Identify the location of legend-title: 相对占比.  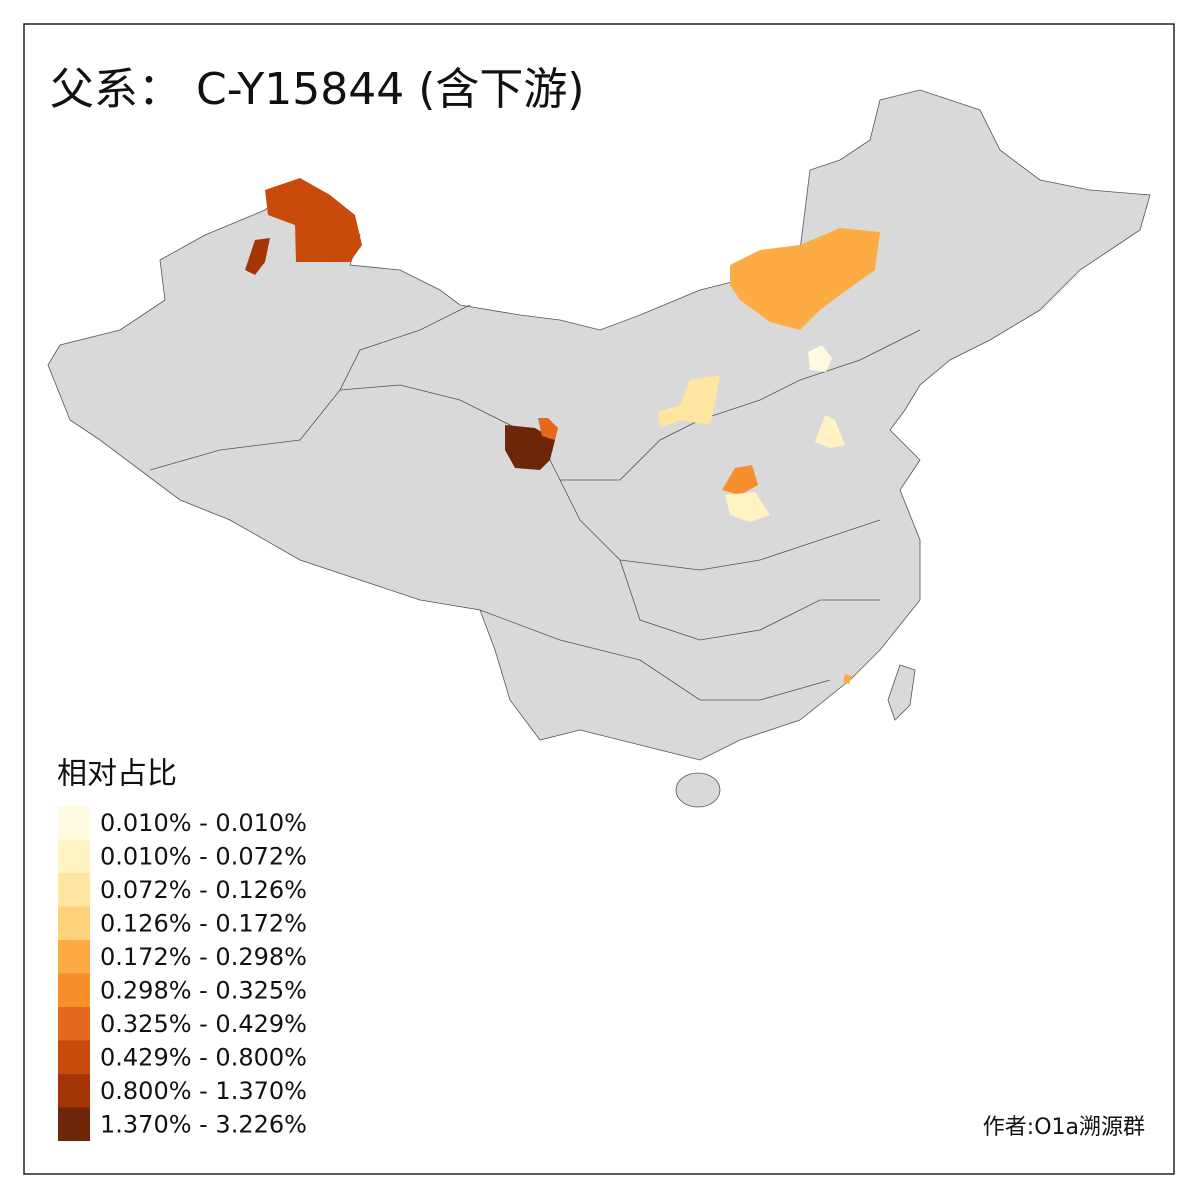
(117, 774).